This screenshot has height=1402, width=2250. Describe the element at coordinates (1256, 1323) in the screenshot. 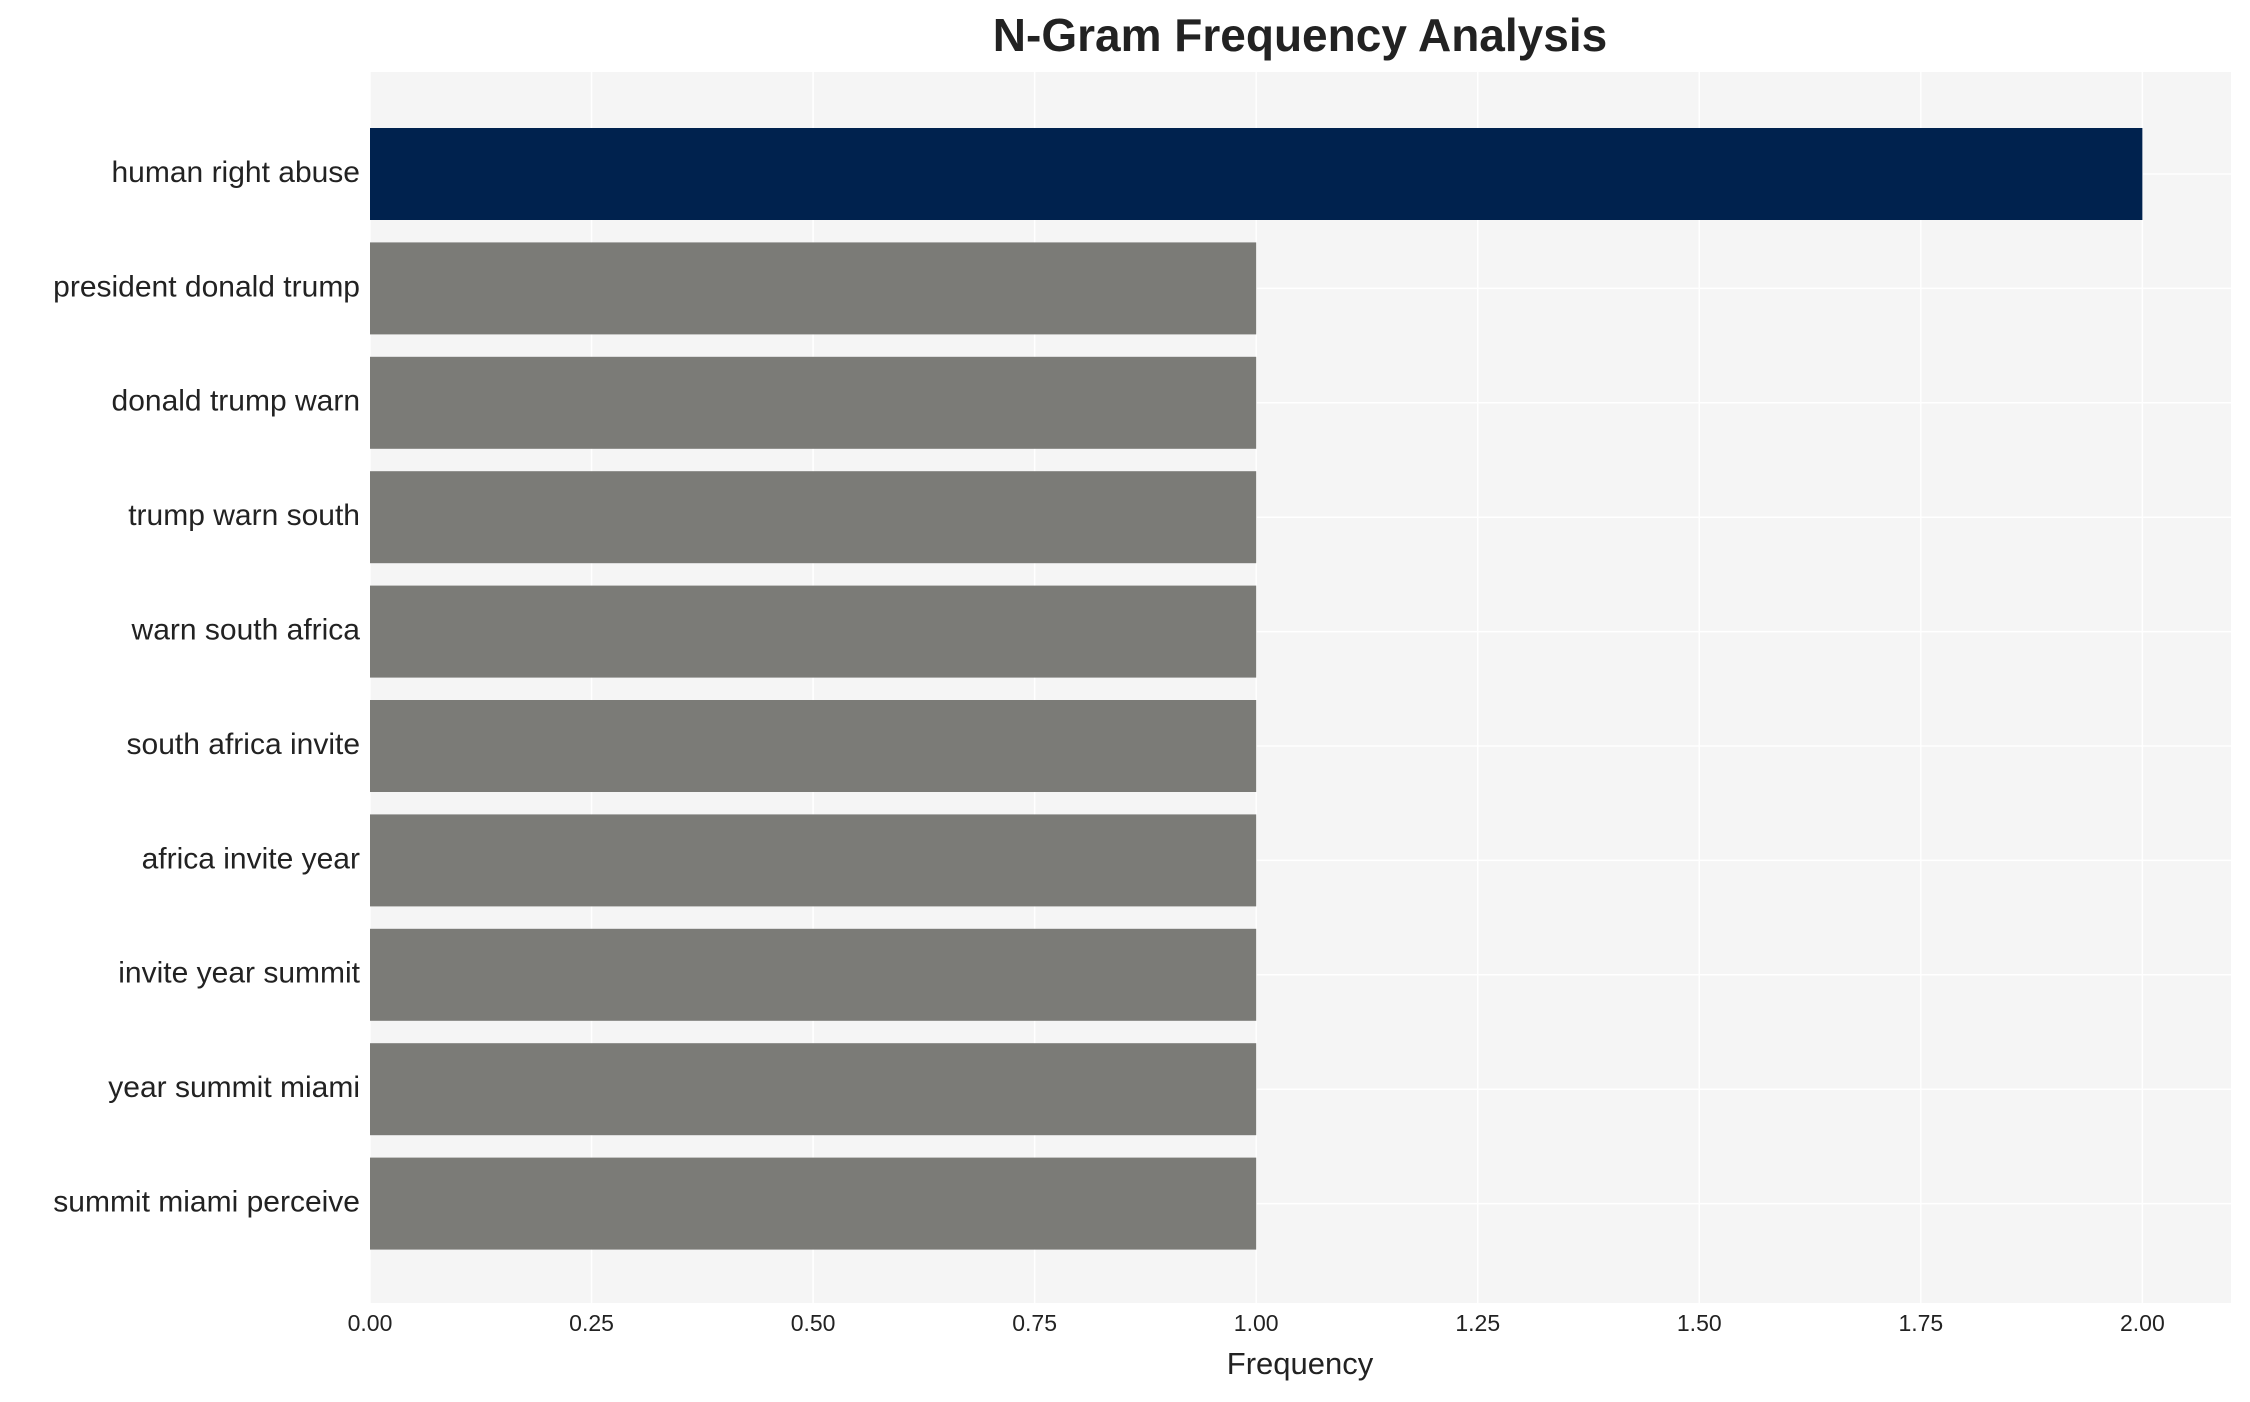

I see `x-tick-label: 1.00` at that location.